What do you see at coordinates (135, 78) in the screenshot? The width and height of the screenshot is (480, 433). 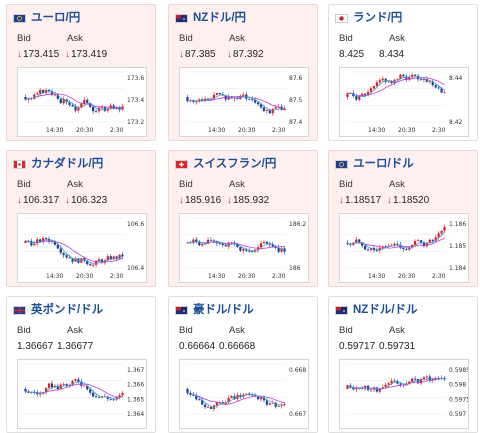 I see `y-tick-label: 173.6` at bounding box center [135, 78].